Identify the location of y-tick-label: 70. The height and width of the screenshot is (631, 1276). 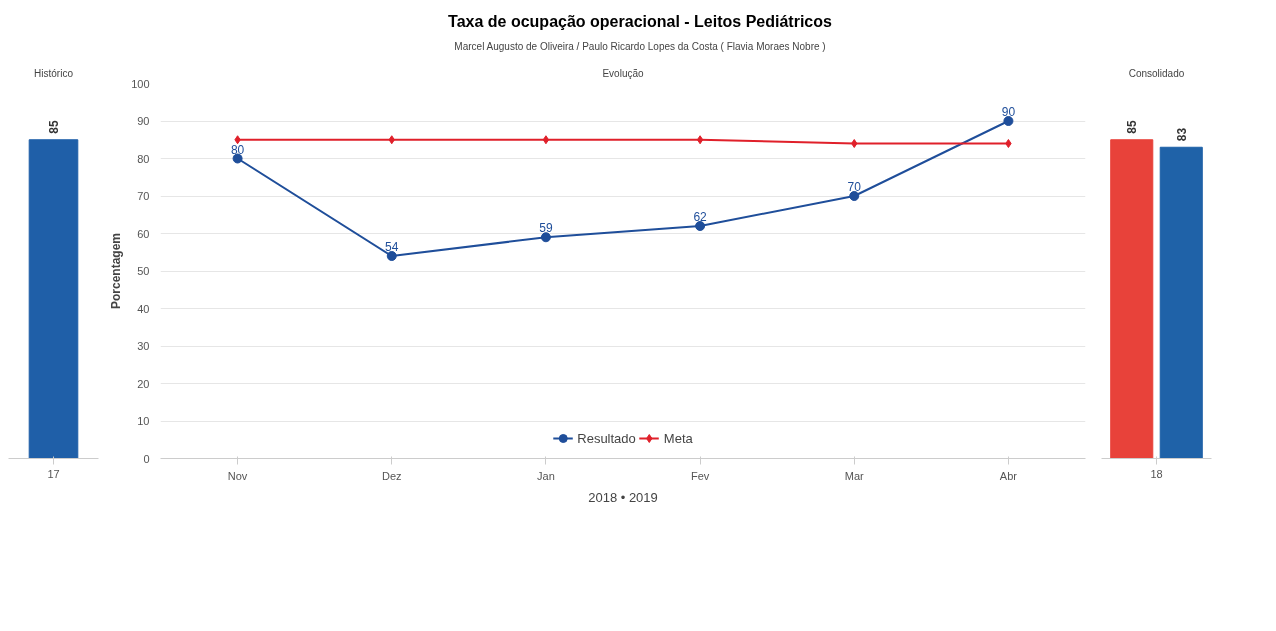
(143, 196).